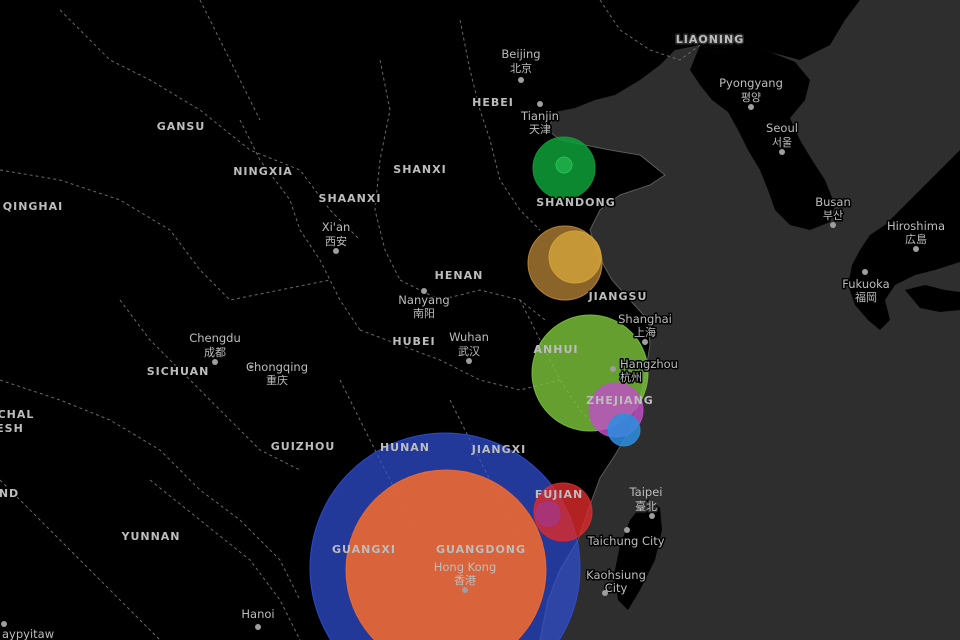  Describe the element at coordinates (469, 337) in the screenshot. I see `city-name: Wuhan` at that location.